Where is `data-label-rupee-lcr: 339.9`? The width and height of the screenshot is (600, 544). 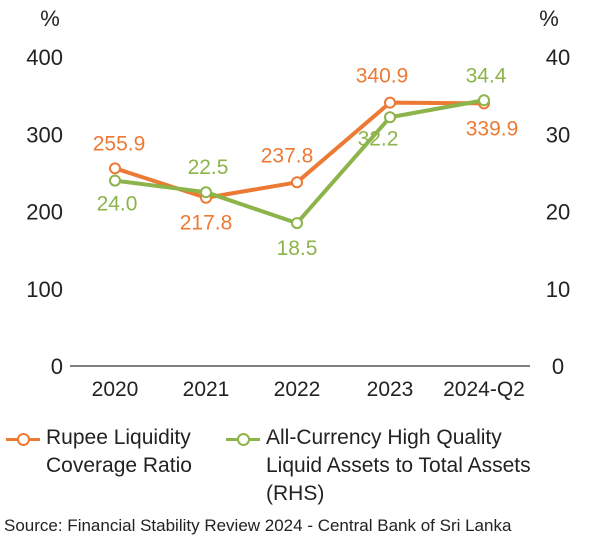
data-label-rupee-lcr: 339.9 is located at coordinates (492, 128).